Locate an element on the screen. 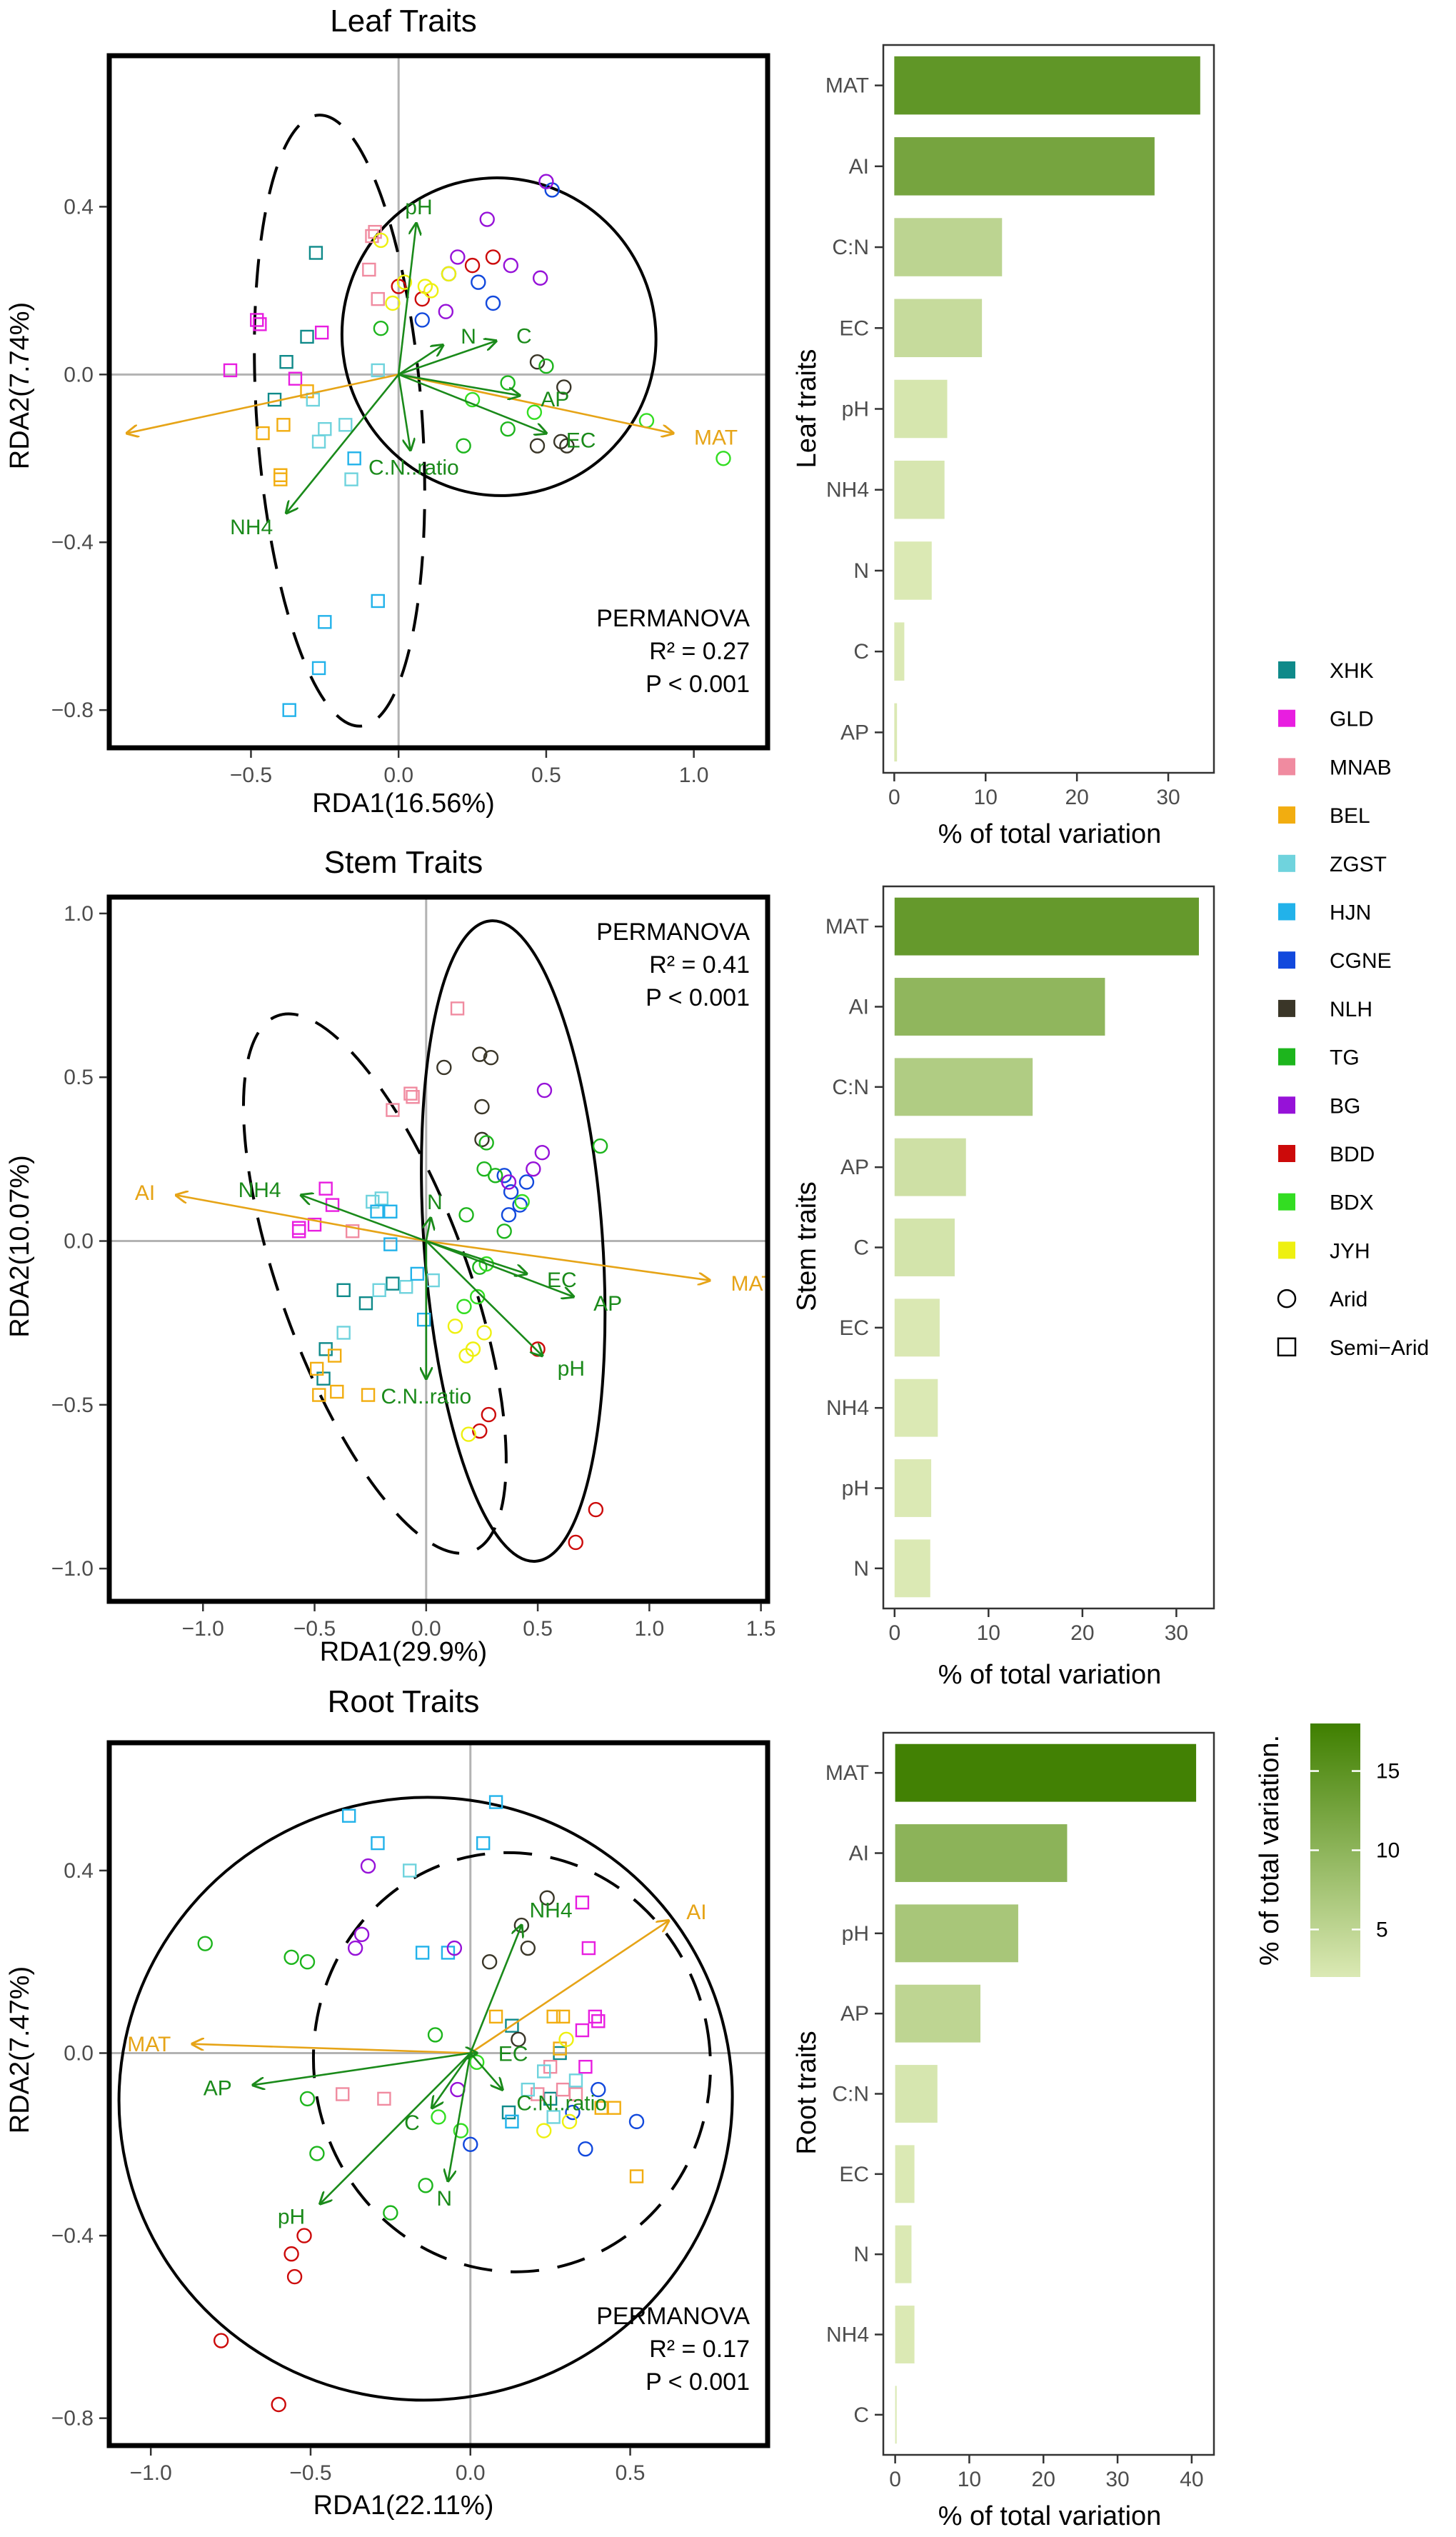  arrow-cnratio is located at coordinates (404, 412).